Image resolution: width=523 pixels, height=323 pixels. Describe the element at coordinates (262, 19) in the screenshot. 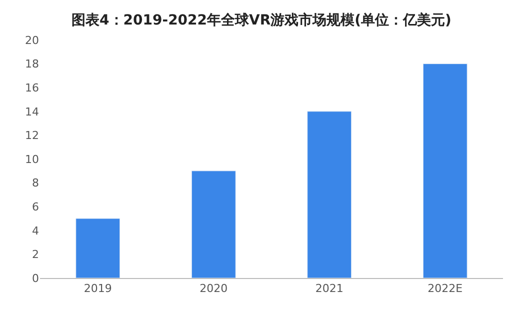

I see `chart-title: 图表4：2019-2022年全球VR游戏市场规模(单位：亿美元)` at that location.